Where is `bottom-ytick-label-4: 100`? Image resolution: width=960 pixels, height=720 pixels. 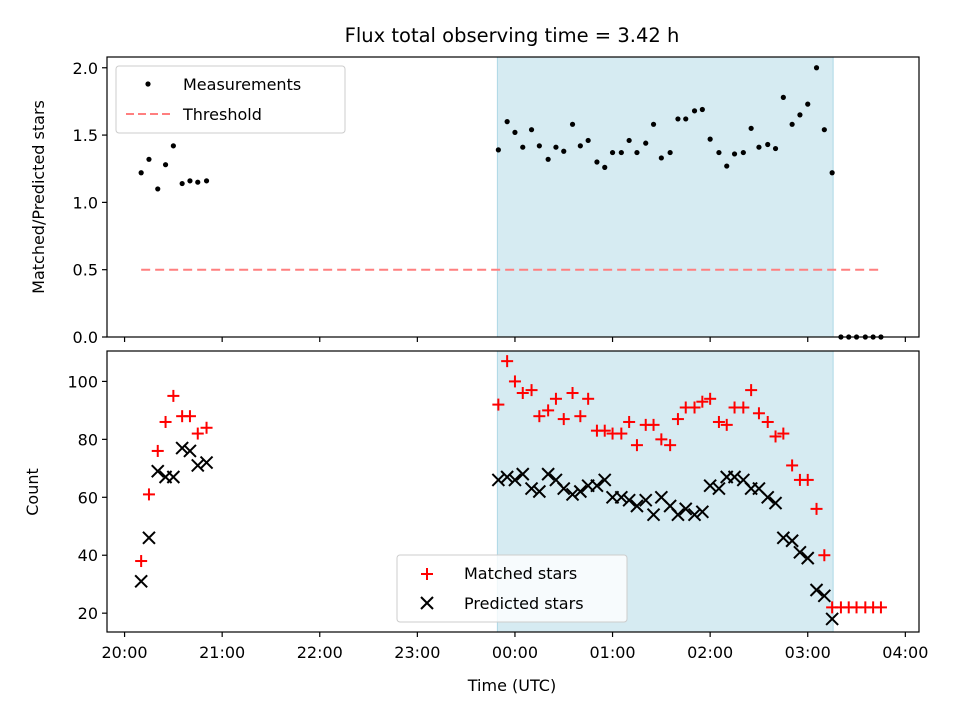
bottom-ytick-label-4: 100 is located at coordinates (82, 381).